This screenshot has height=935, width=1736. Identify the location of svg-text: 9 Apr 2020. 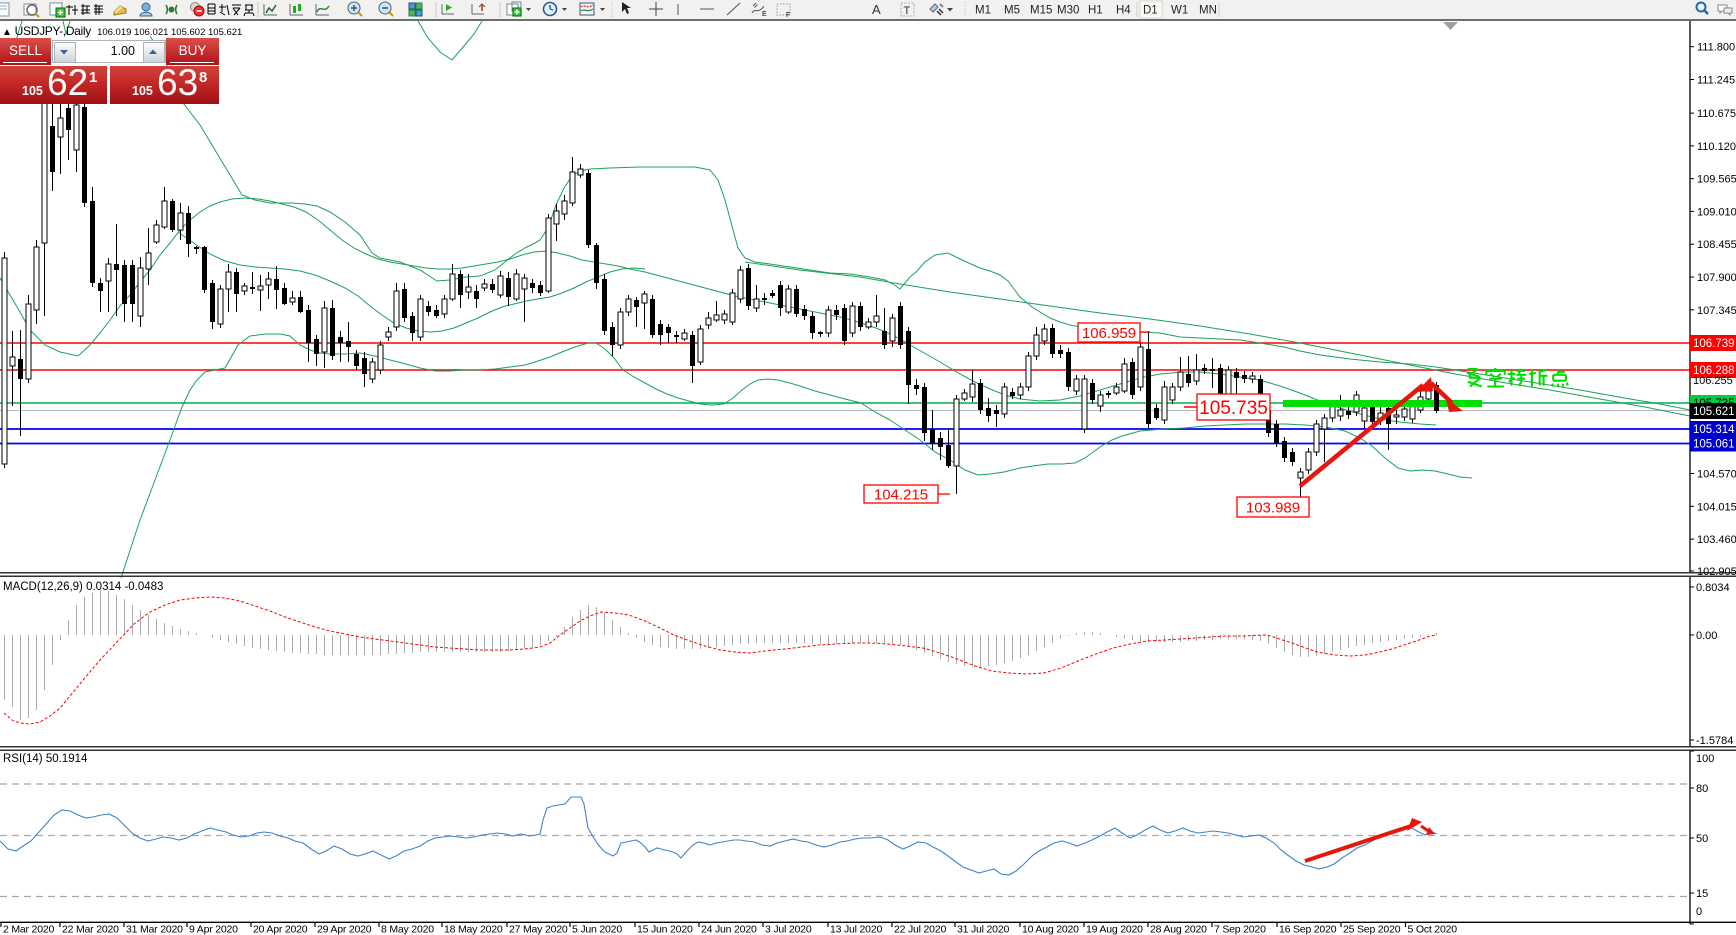
(213, 929).